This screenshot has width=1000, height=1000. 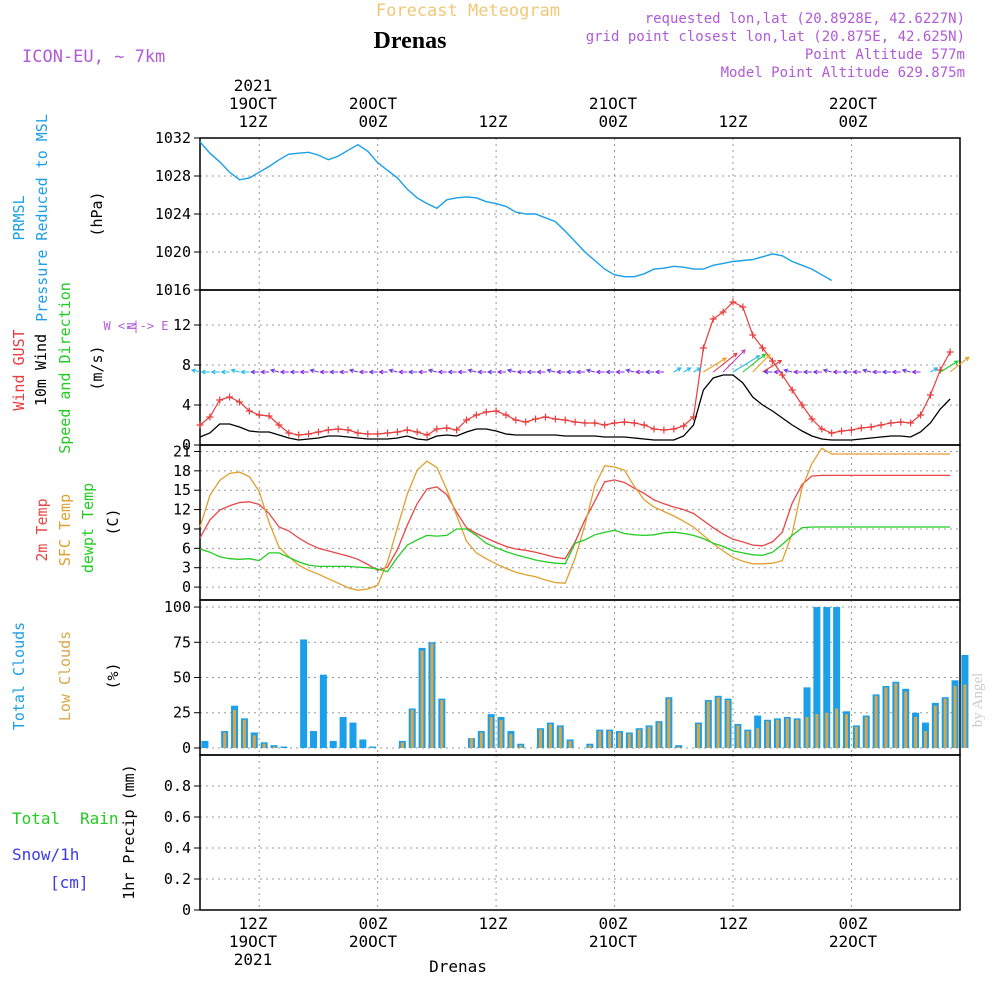 What do you see at coordinates (65, 368) in the screenshot?
I see `wind-dir-label: Speed and Direction` at bounding box center [65, 368].